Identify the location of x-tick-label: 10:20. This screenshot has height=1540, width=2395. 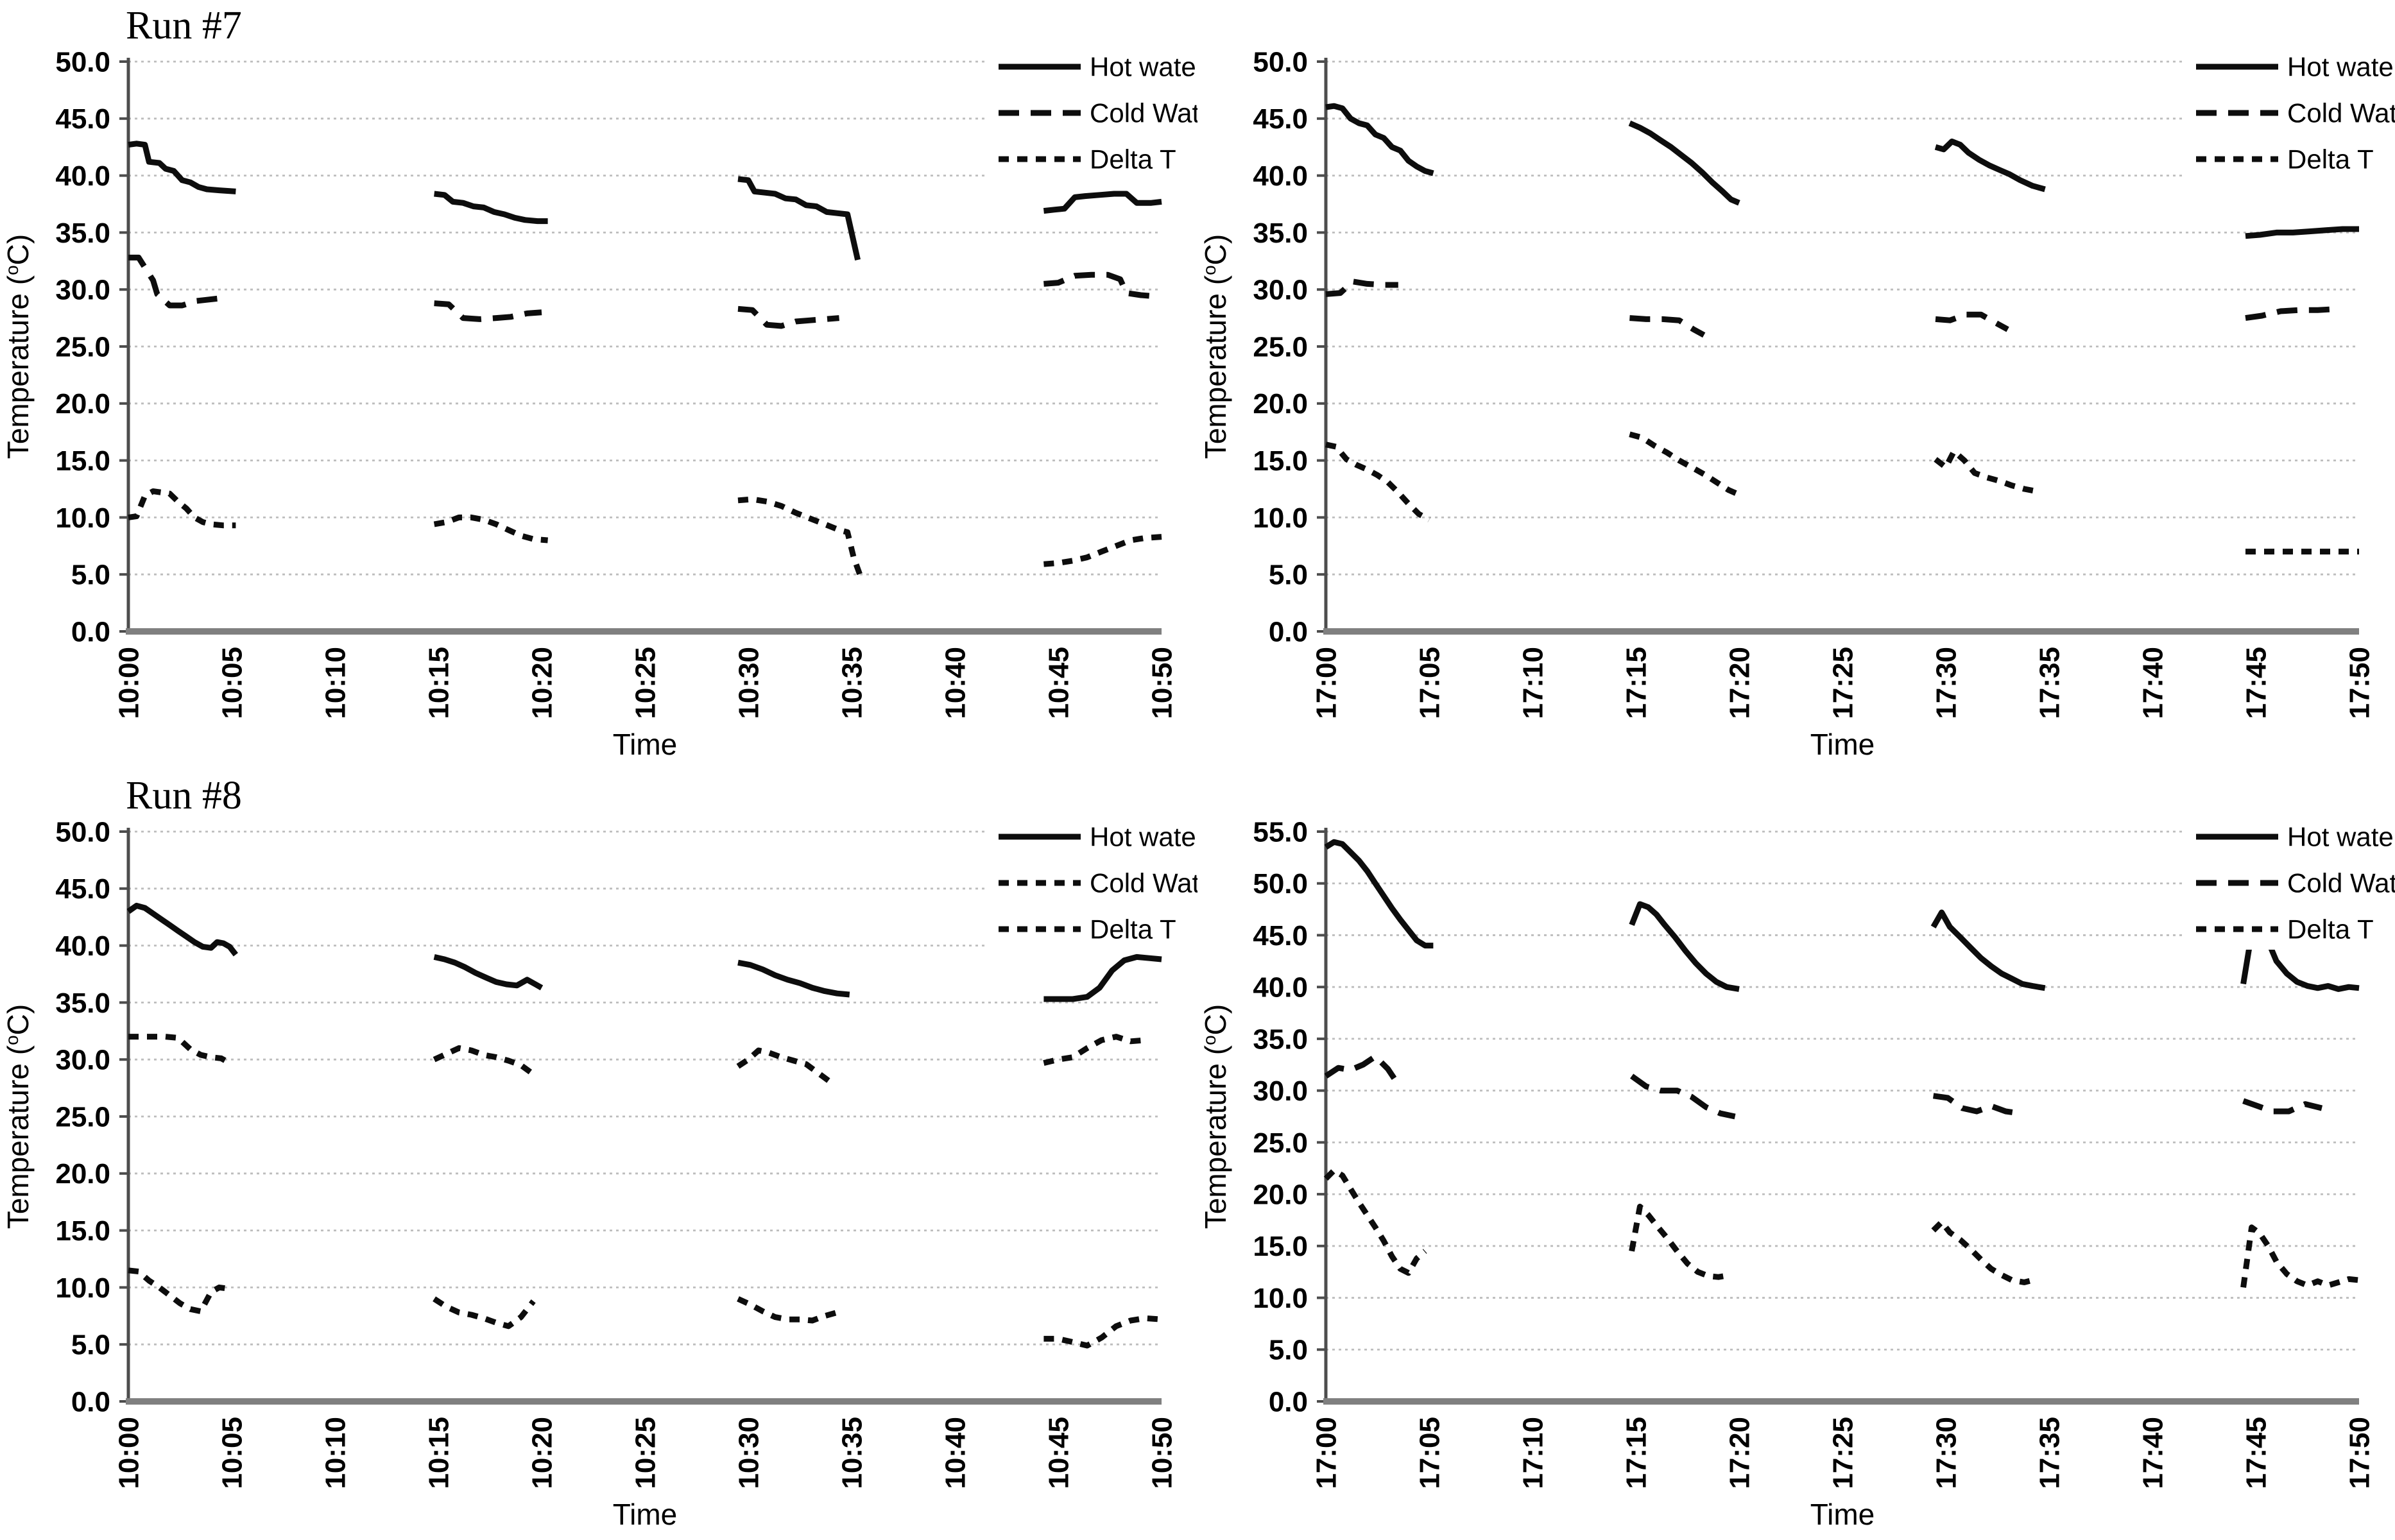
(542, 683).